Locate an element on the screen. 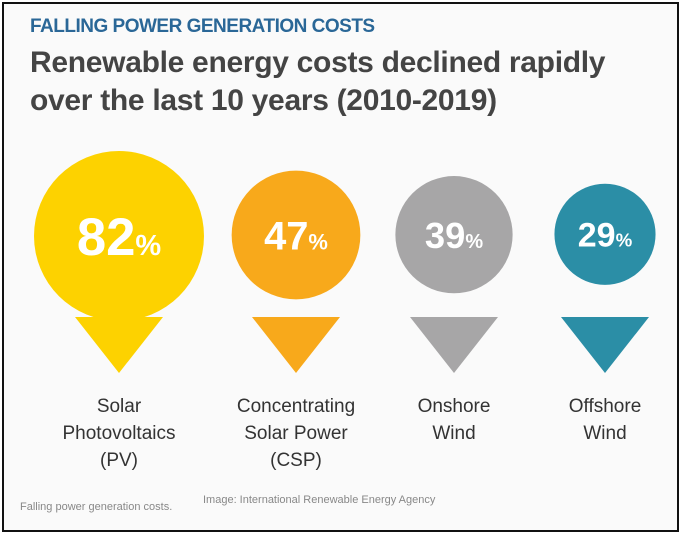  value-label: 39% is located at coordinates (454, 235).